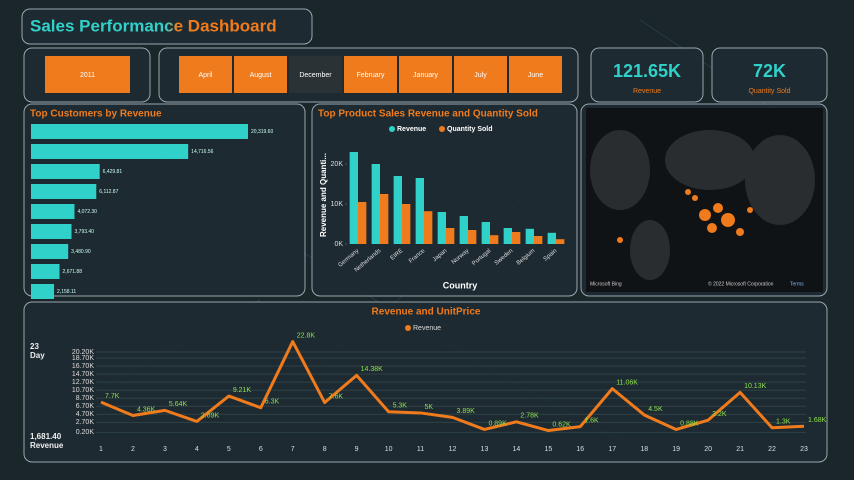  Describe the element at coordinates (627, 382) in the screenshot. I see `value-label: 11.06K` at that location.